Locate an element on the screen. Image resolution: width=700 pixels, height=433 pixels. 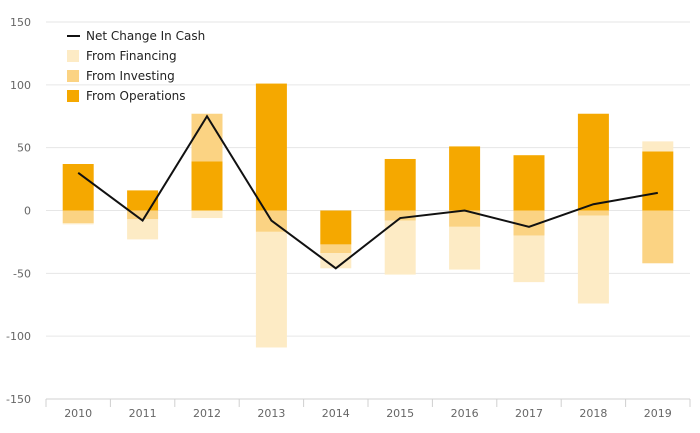
bar-from-operations-2013 is located at coordinates (271, 147).